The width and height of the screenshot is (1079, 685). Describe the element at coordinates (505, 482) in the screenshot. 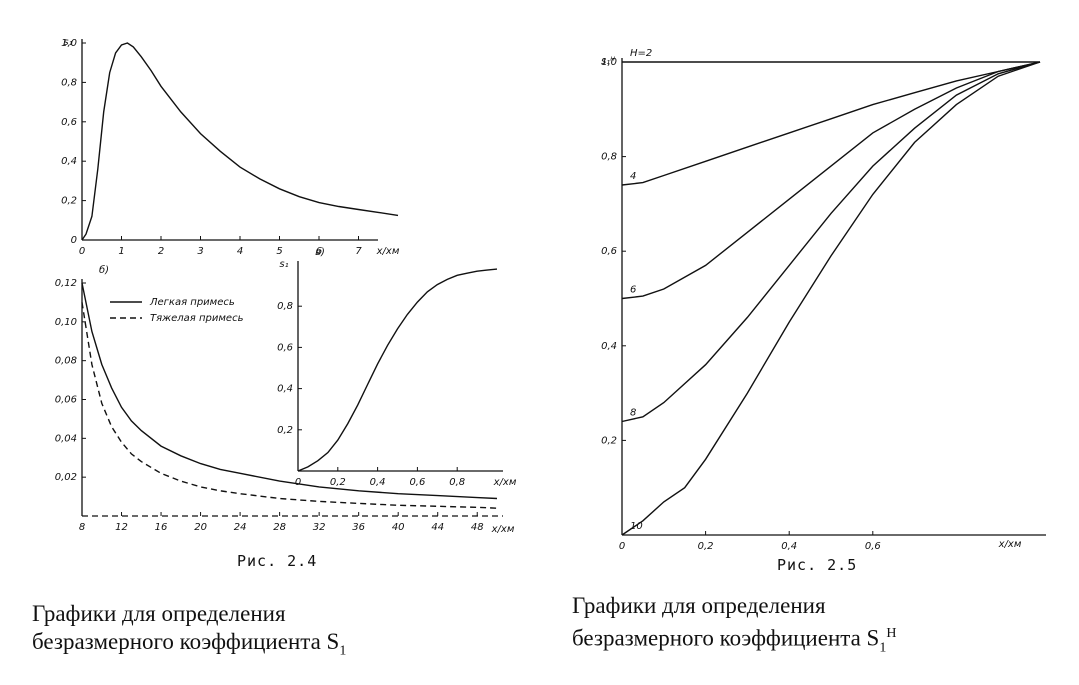

I see `fig24v-x-axis-label: x/xм` at that location.